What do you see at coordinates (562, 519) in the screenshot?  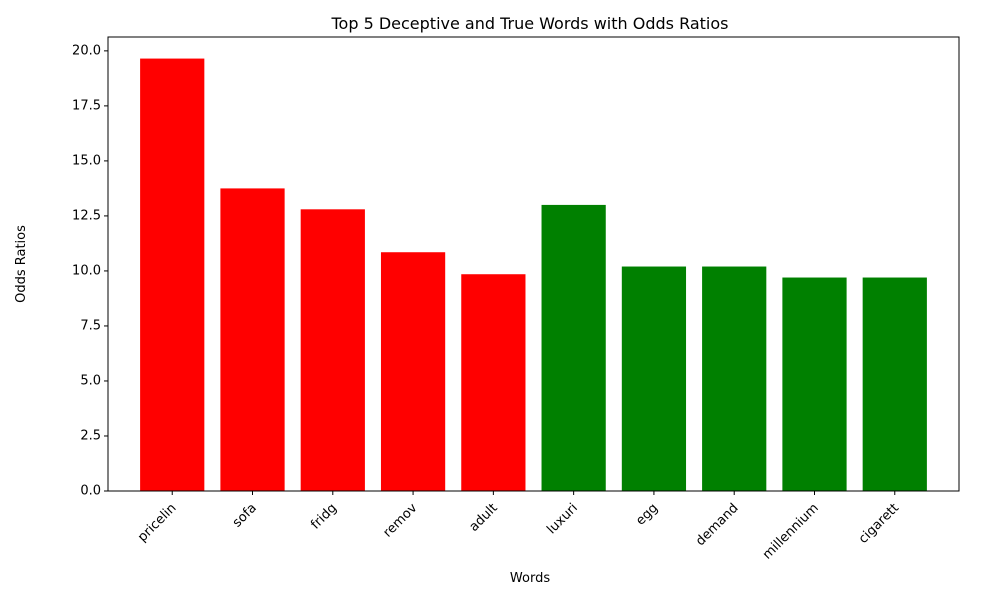 I see `x-tick-label: luxuri` at bounding box center [562, 519].